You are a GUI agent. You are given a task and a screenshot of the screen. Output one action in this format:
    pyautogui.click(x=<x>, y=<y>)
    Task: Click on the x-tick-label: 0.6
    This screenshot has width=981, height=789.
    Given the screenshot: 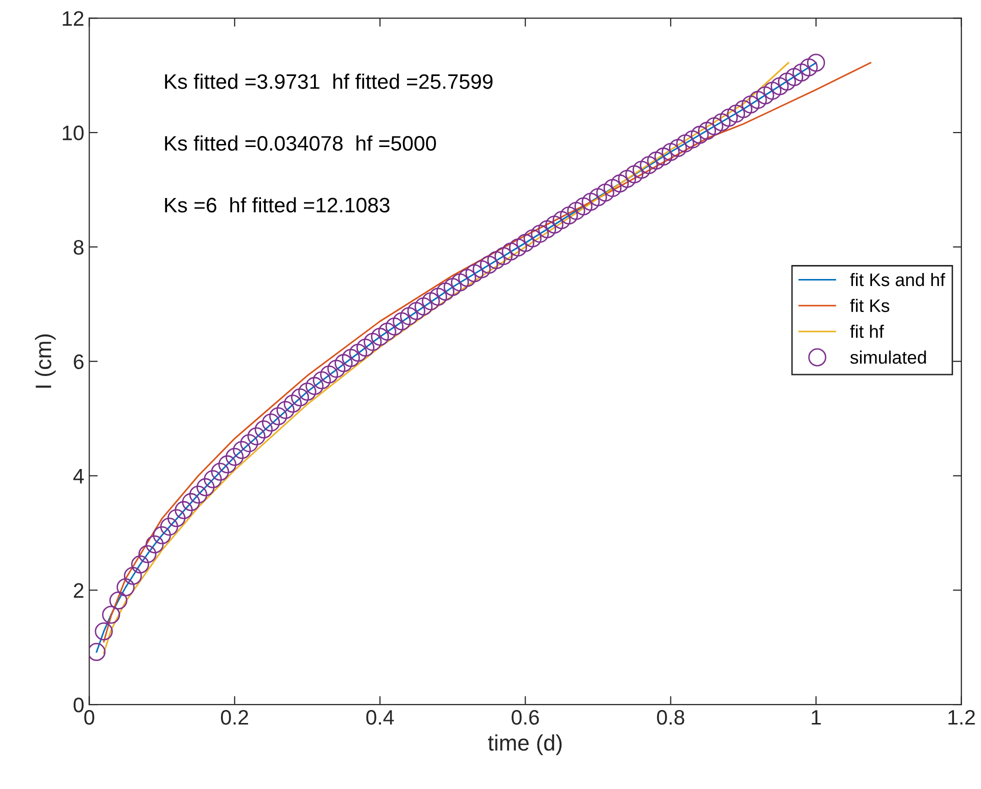 What is the action you would take?
    pyautogui.click(x=525, y=717)
    